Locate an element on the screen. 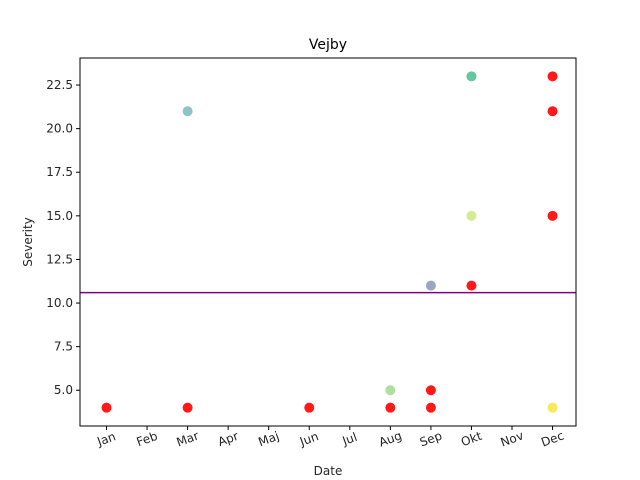 This screenshot has width=640, height=480. chart-title: Vejby is located at coordinates (328, 45).